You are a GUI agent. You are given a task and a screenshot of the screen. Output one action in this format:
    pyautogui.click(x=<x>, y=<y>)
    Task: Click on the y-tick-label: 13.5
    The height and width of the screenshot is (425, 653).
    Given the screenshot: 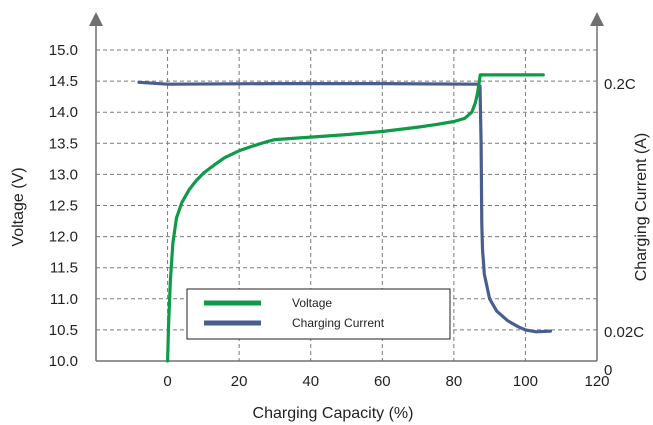 What is the action you would take?
    pyautogui.click(x=63, y=143)
    